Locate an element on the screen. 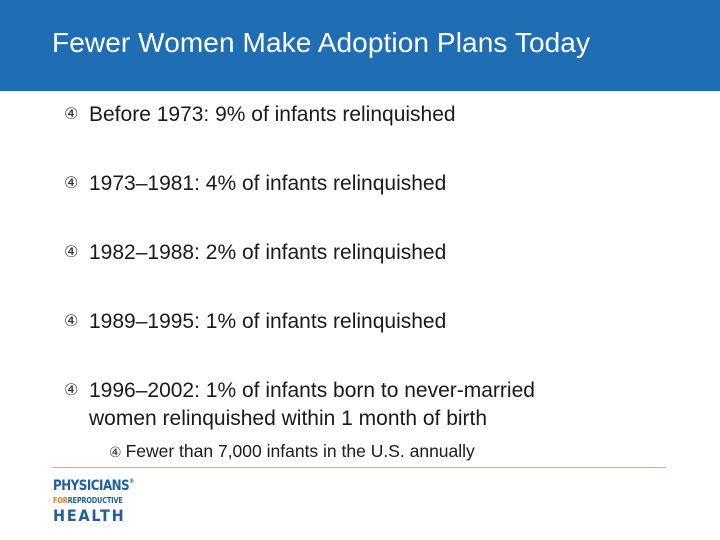 This screenshot has width=720, height=540. logo-text-physicians: PHYSICIANS is located at coordinates (91, 486).